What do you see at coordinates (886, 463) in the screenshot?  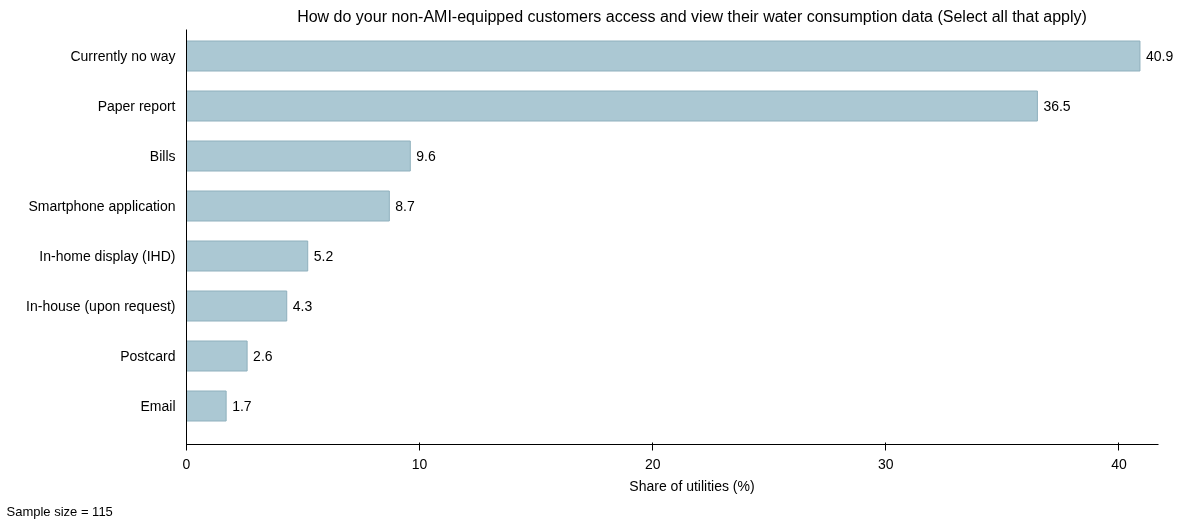 I see `x-tick-label: 30` at bounding box center [886, 463].